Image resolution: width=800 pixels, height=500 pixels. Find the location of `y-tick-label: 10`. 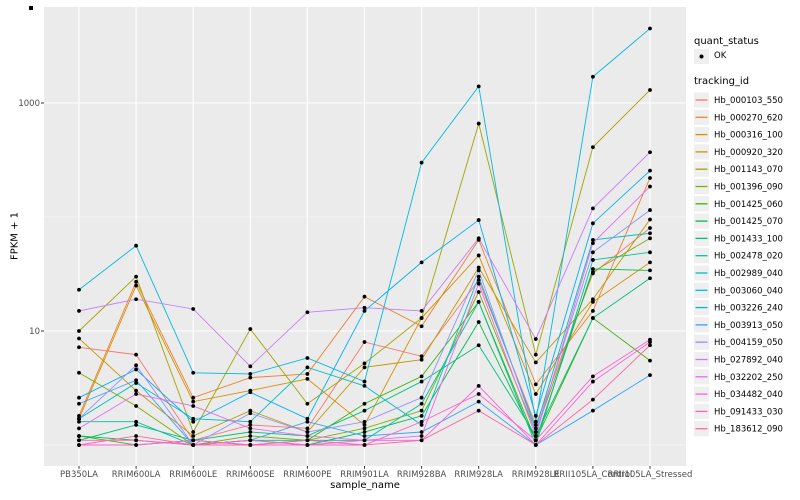

y-tick-label: 10 is located at coordinates (34, 332).